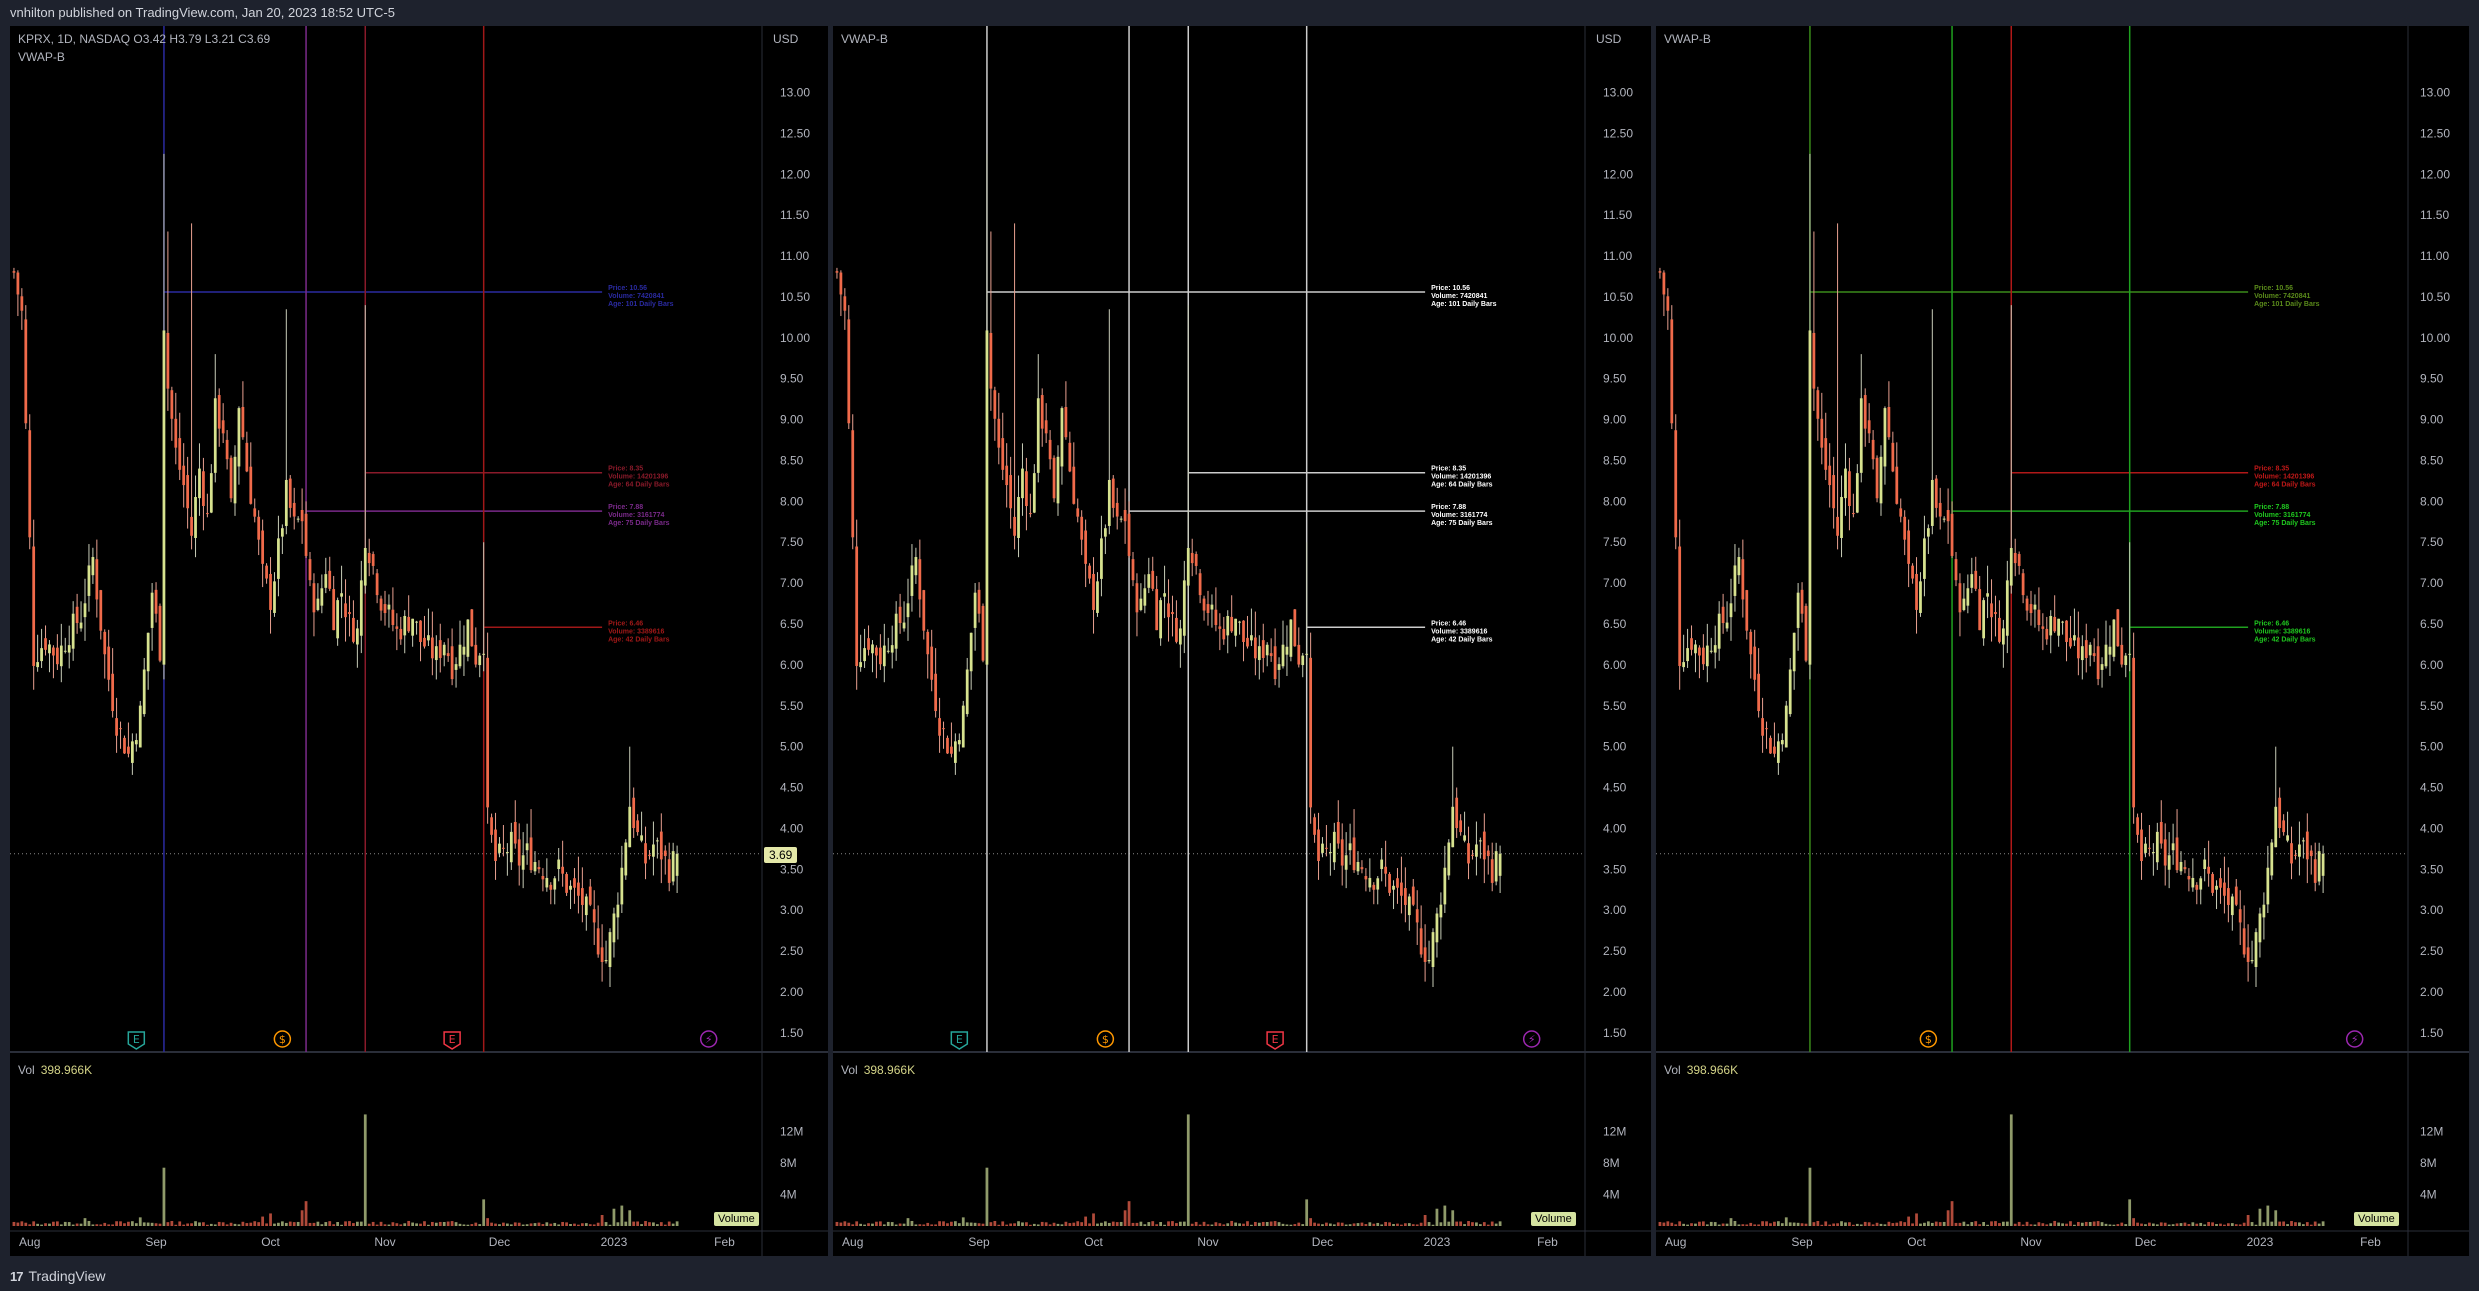 This screenshot has width=2479, height=1291. What do you see at coordinates (74, 39) in the screenshot?
I see `symbol-info: KPRX, 1D, NASDAQ` at bounding box center [74, 39].